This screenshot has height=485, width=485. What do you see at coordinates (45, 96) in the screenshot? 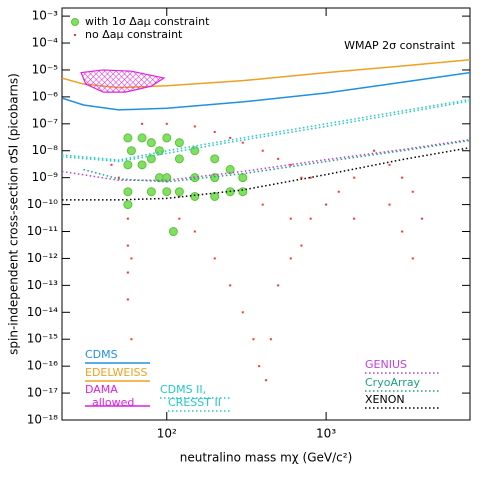
I see `y-tick-label: 10⁻⁶` at bounding box center [45, 96].